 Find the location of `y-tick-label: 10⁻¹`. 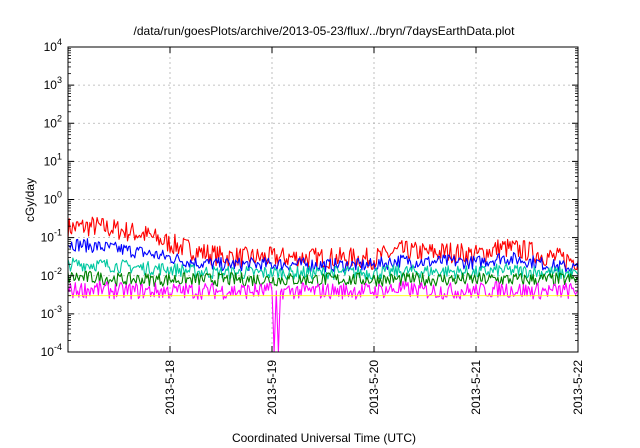

y-tick-label: 10⁻¹ is located at coordinates (51, 236).